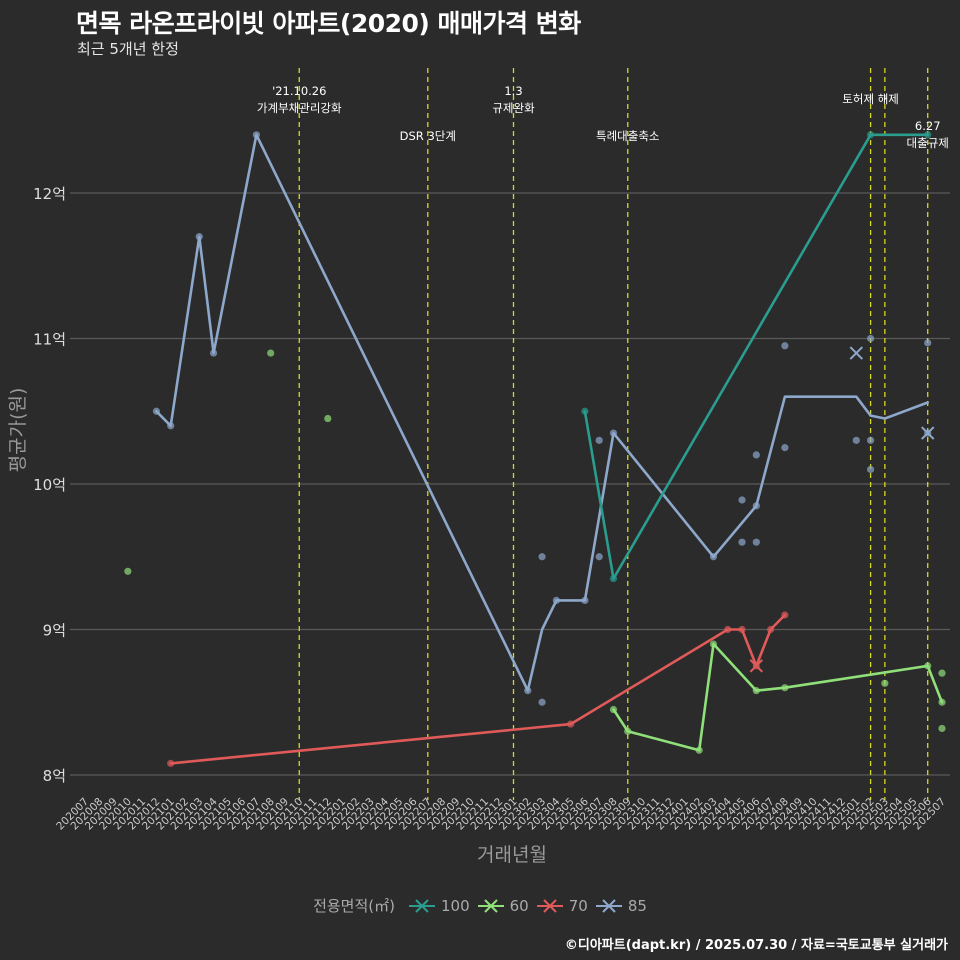  Describe the element at coordinates (928, 143) in the screenshot. I see `event-annotation: 대출규제` at that location.